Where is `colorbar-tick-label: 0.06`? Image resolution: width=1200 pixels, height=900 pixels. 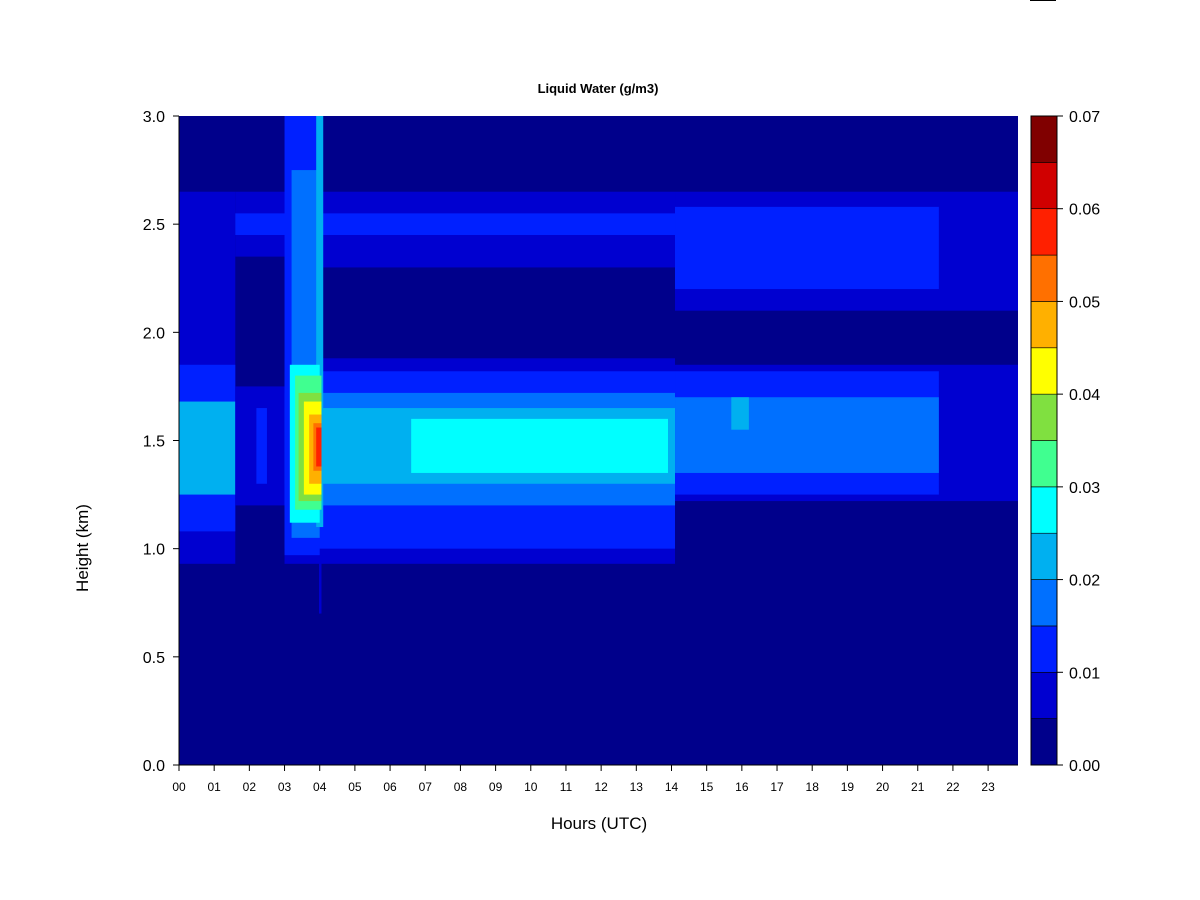 colorbar-tick-label: 0.06 is located at coordinates (1084, 210).